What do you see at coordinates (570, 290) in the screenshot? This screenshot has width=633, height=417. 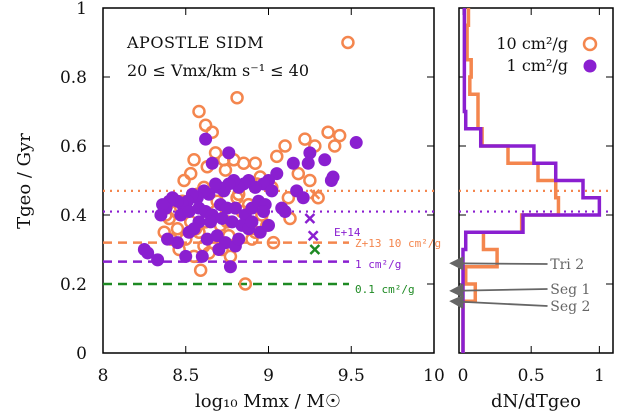 I see `arrow-label: Seg 1` at bounding box center [570, 290].